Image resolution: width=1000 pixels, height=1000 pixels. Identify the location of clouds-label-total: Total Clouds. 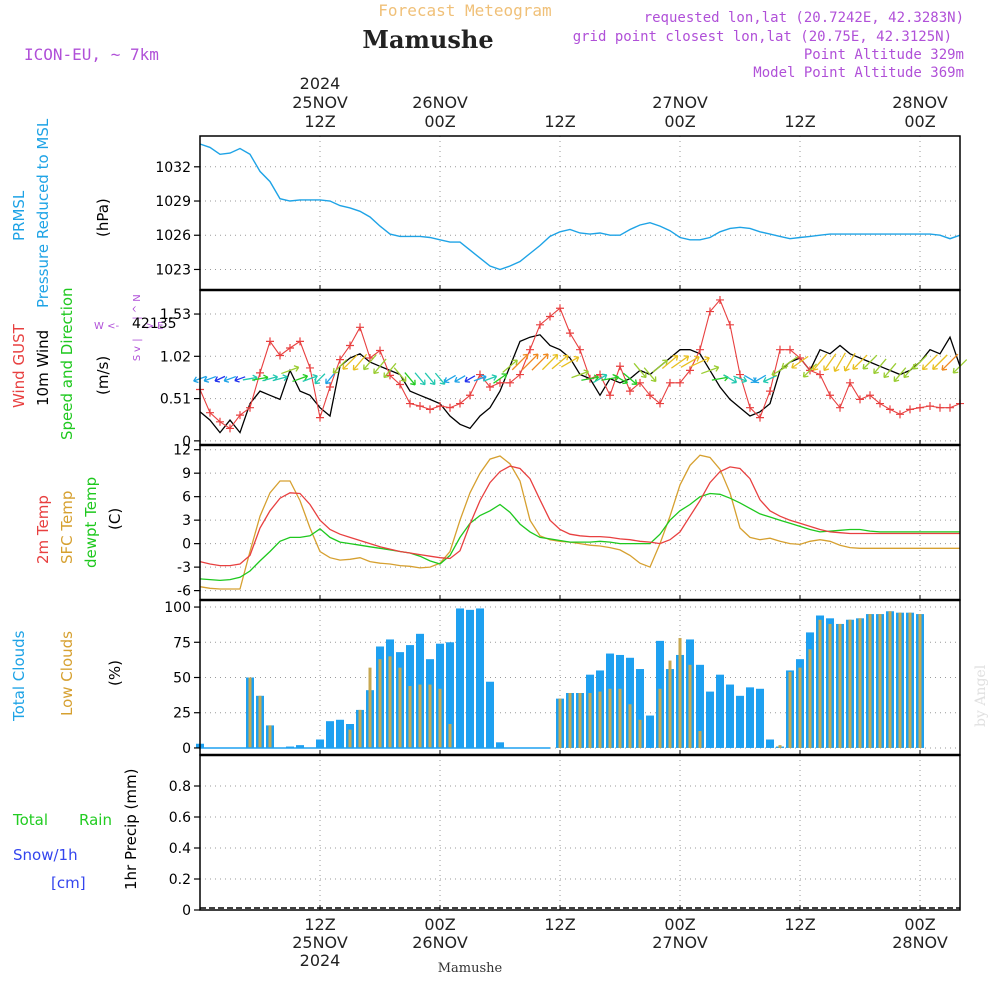
(19, 676).